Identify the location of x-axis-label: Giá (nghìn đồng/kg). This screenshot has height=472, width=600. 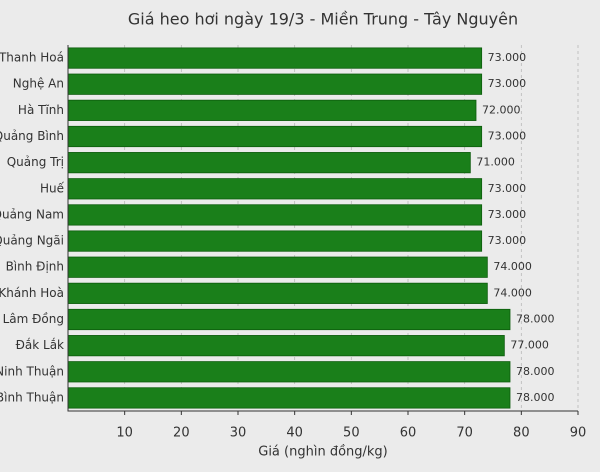
(323, 452).